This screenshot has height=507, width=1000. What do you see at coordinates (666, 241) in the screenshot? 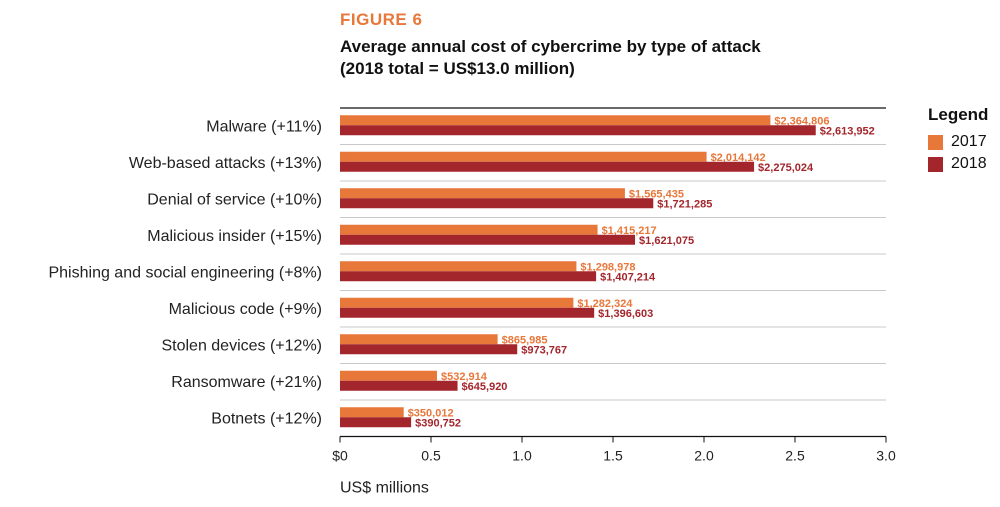
I see `data-label-2018: $1,621,075` at bounding box center [666, 241].